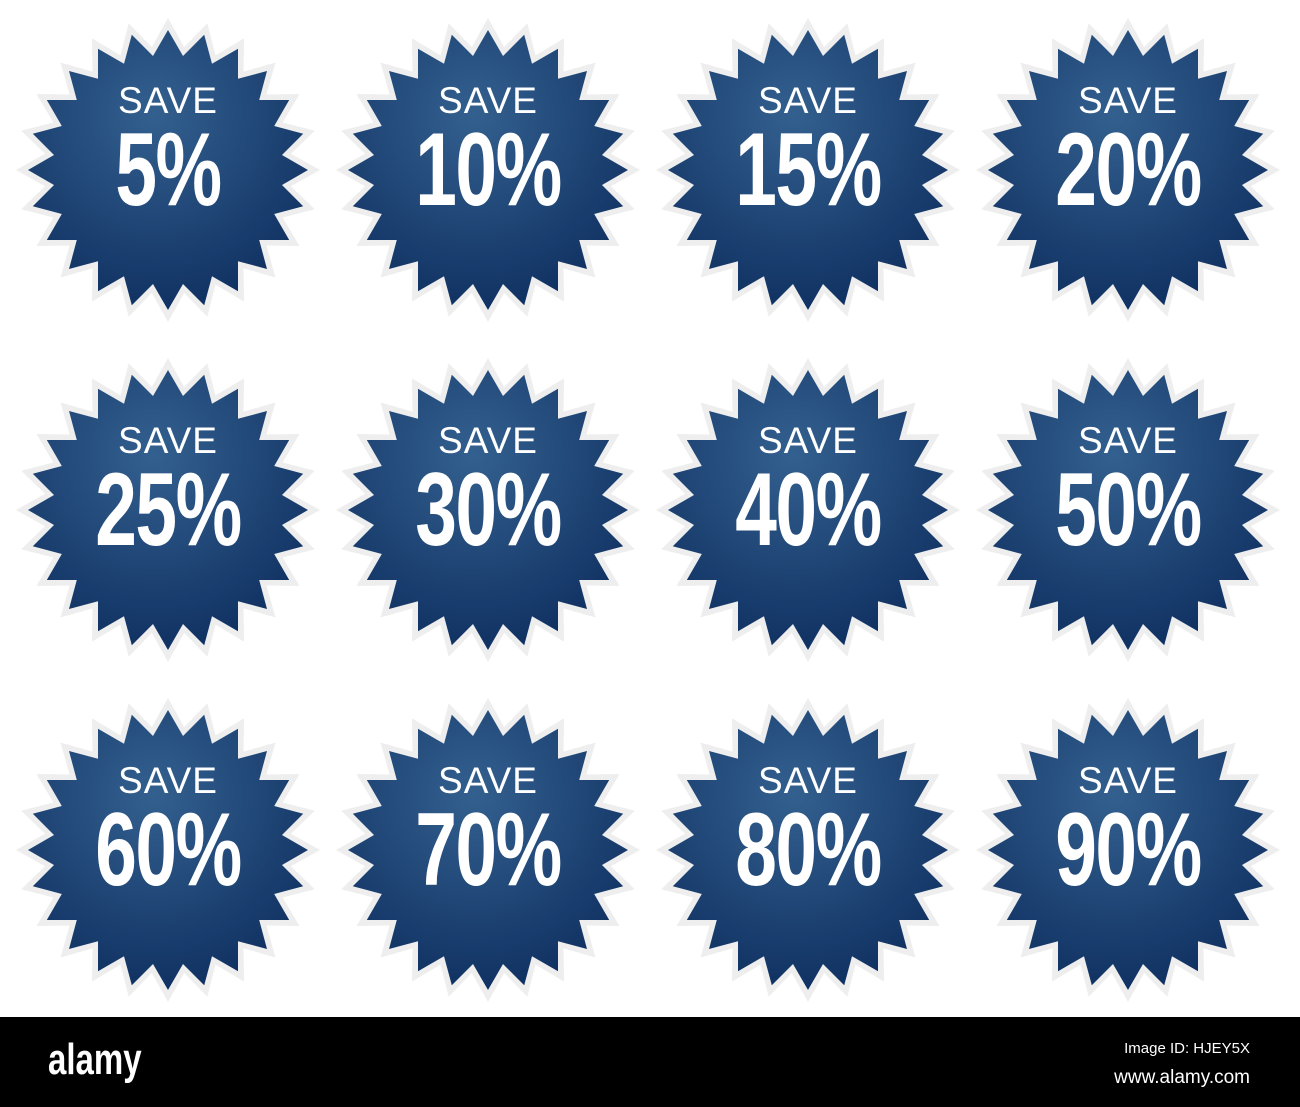 This screenshot has width=1300, height=1107. Describe the element at coordinates (95, 1059) in the screenshot. I see `alamy-logo: alamy` at that location.